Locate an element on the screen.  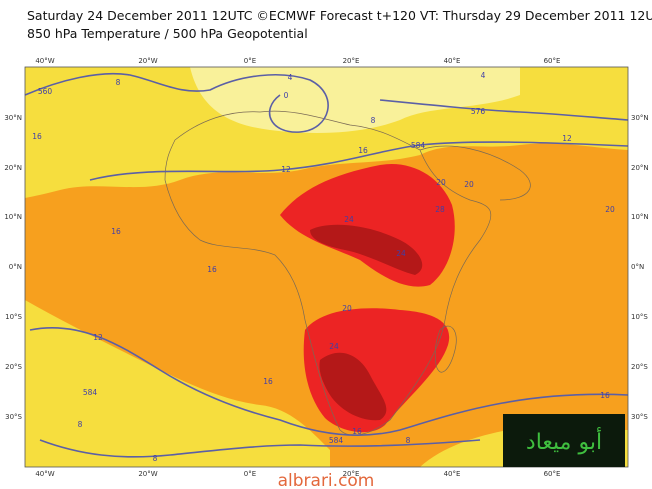
arabia-outline is located at coordinates (475, 173).